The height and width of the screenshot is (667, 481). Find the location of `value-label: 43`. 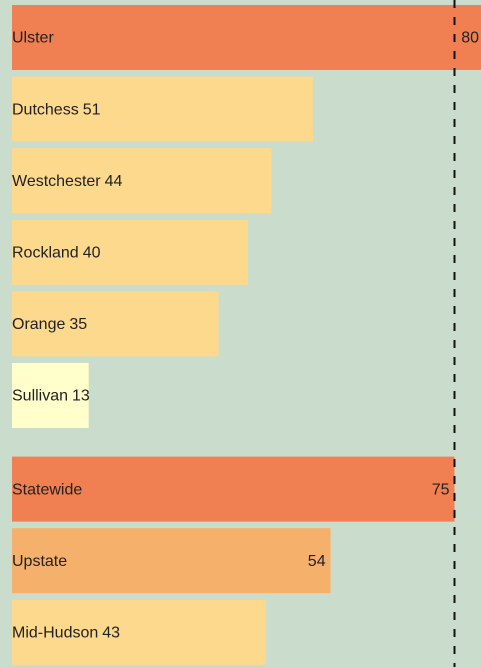

value-label: 43 is located at coordinates (111, 633).